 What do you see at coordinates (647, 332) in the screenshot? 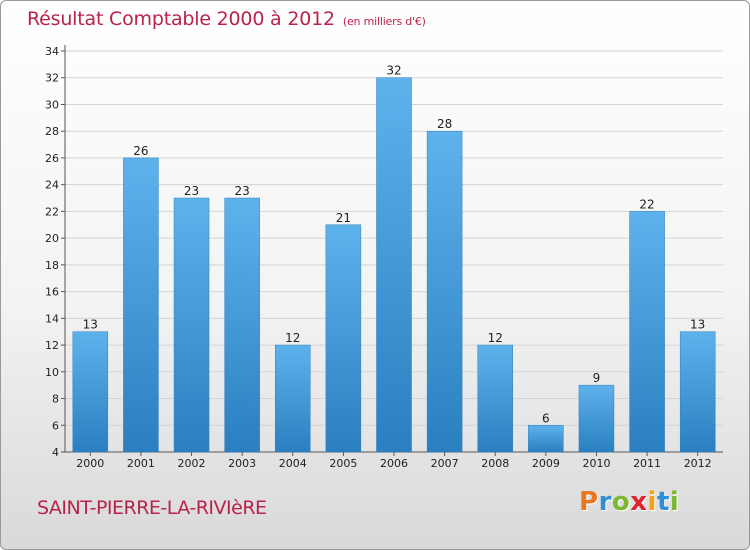
I see `bar-2011` at bounding box center [647, 332].